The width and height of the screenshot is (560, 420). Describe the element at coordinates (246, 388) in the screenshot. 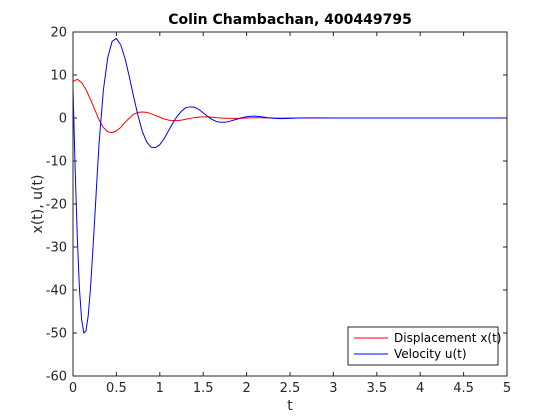

I see `x-tick-label: 2` at that location.